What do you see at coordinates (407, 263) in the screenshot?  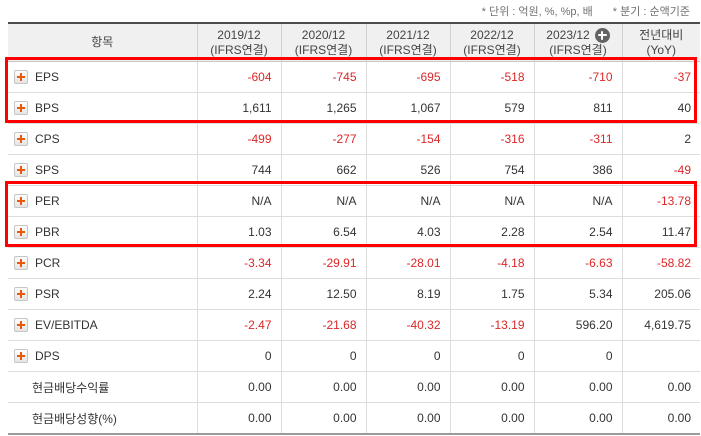 I see `value-cell: -28.01` at bounding box center [407, 263].